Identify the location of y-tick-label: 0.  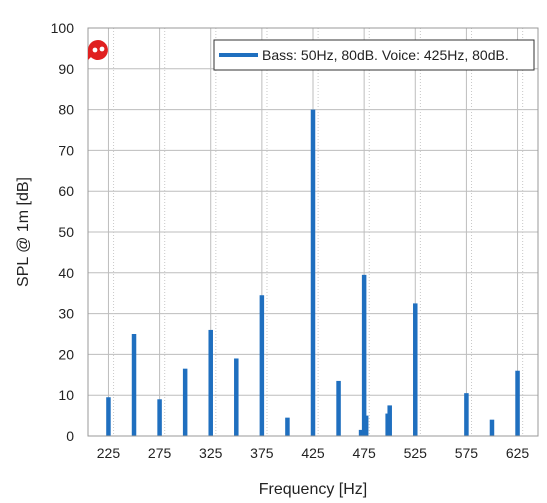
(70, 436).